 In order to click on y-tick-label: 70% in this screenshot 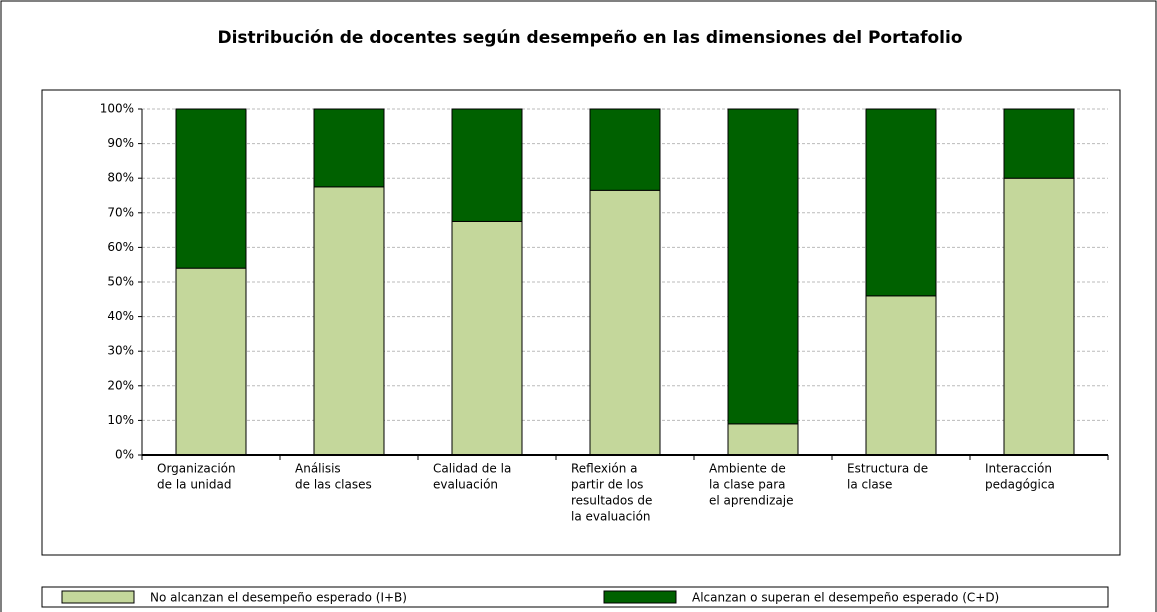, I will do `click(120, 212)`.